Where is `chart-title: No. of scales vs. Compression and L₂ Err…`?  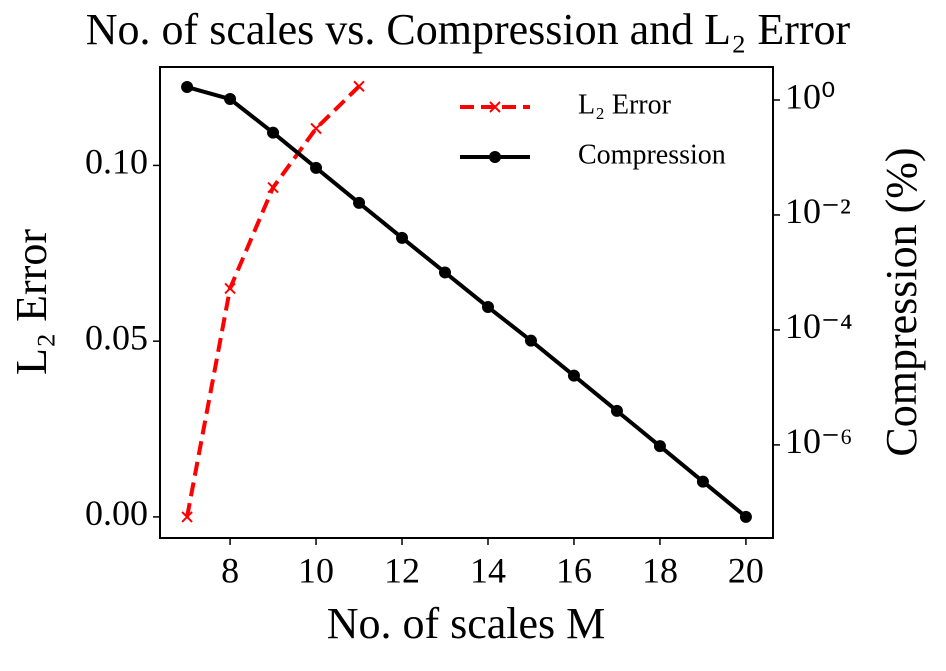
chart-title: No. of scales vs. Compression and L₂ Err… is located at coordinates (468, 29).